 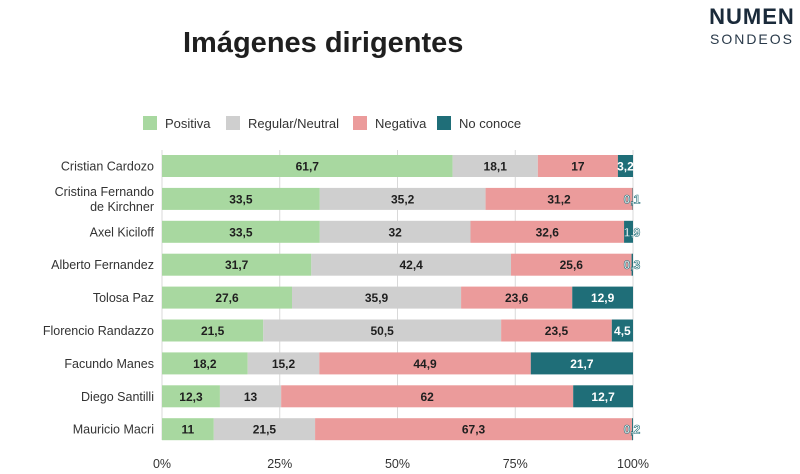 I want to click on value-label: 44,9, so click(x=425, y=364).